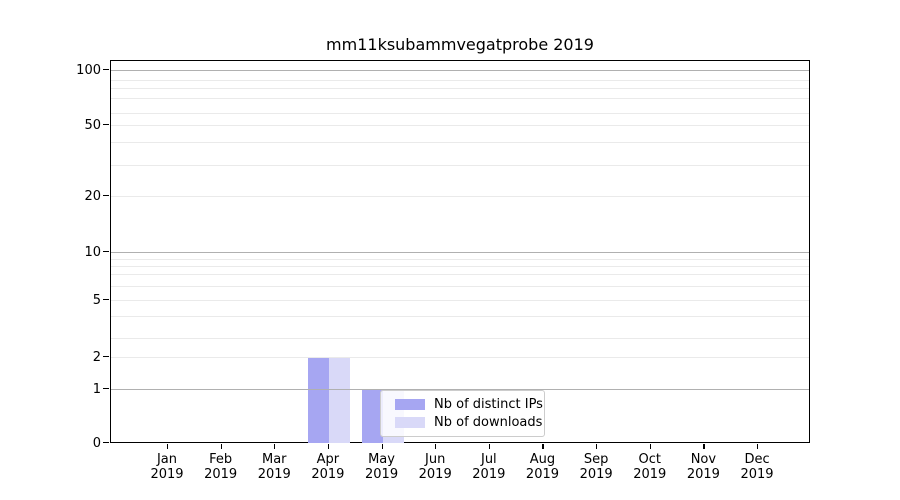  I want to click on x-tick-label: Aug 2019, so click(542, 467).